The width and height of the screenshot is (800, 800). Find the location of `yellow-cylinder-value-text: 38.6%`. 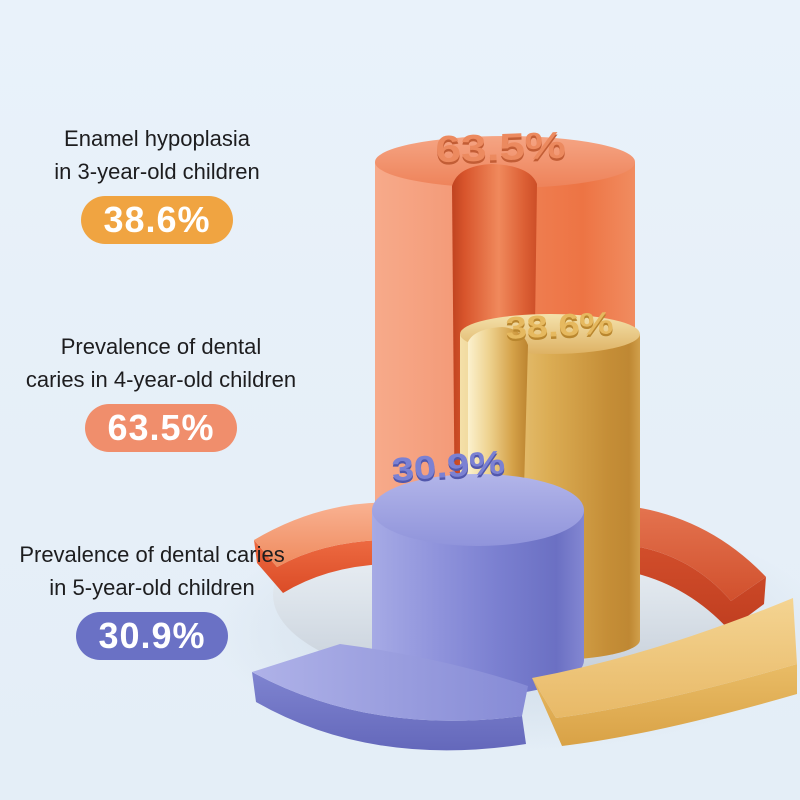

yellow-cylinder-value-text: 38.6% is located at coordinates (559, 326).